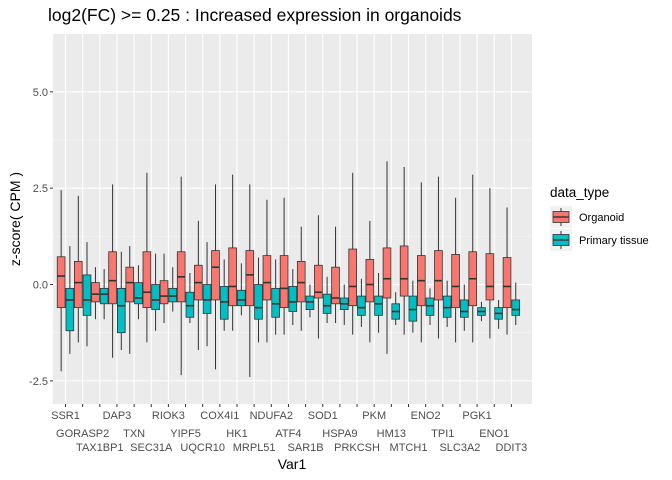 Image resolution: width=672 pixels, height=480 pixels. Describe the element at coordinates (323, 416) in the screenshot. I see `x-tick-label: SOD1` at that location.